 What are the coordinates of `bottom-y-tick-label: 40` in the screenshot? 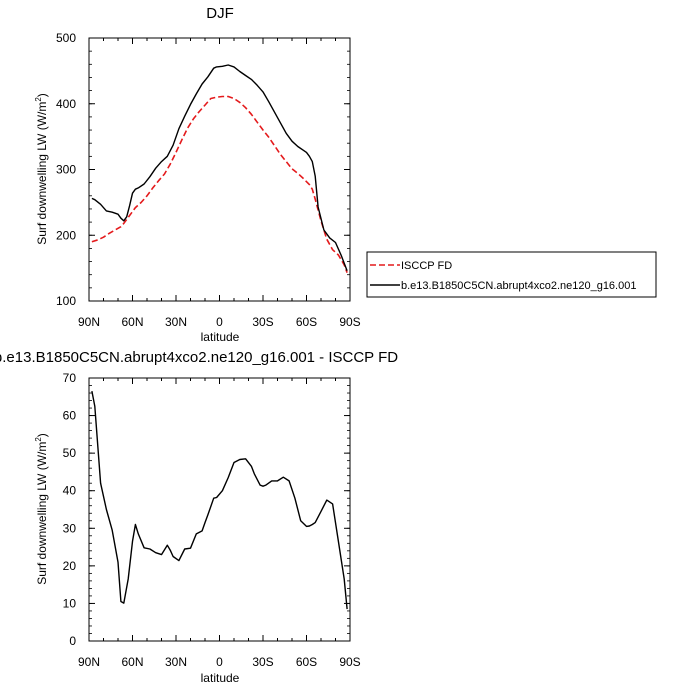 It's located at (70, 491).